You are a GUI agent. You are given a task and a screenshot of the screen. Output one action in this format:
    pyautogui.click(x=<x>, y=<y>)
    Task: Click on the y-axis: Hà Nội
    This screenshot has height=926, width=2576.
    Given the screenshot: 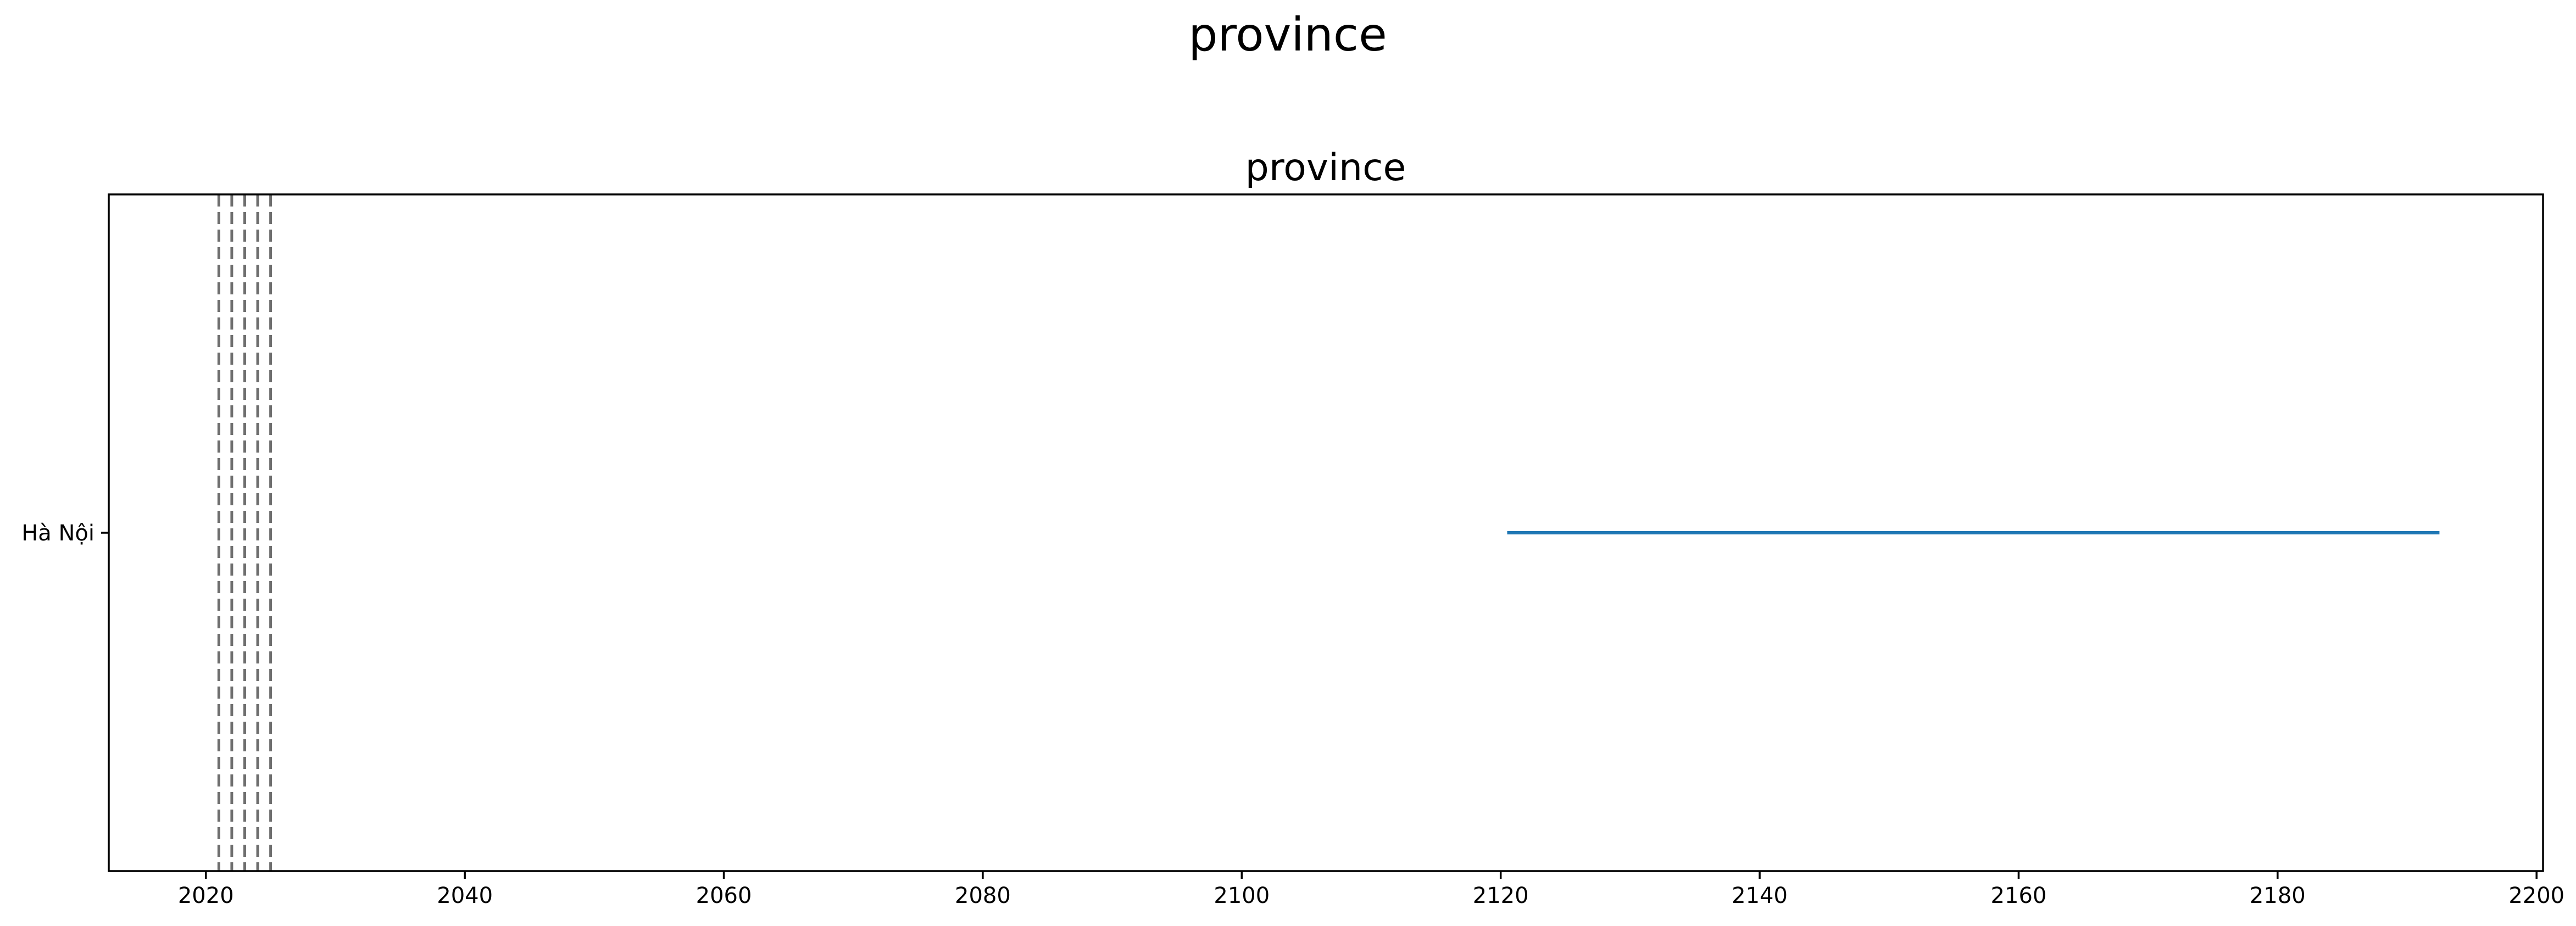 What is the action you would take?
    pyautogui.click(x=65, y=533)
    